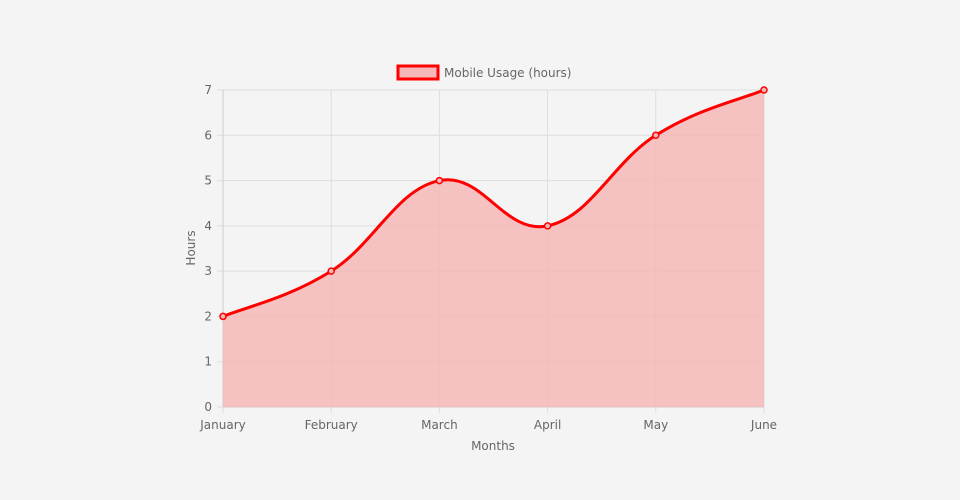  Describe the element at coordinates (208, 90) in the screenshot. I see `y-tick-label: 7` at that location.